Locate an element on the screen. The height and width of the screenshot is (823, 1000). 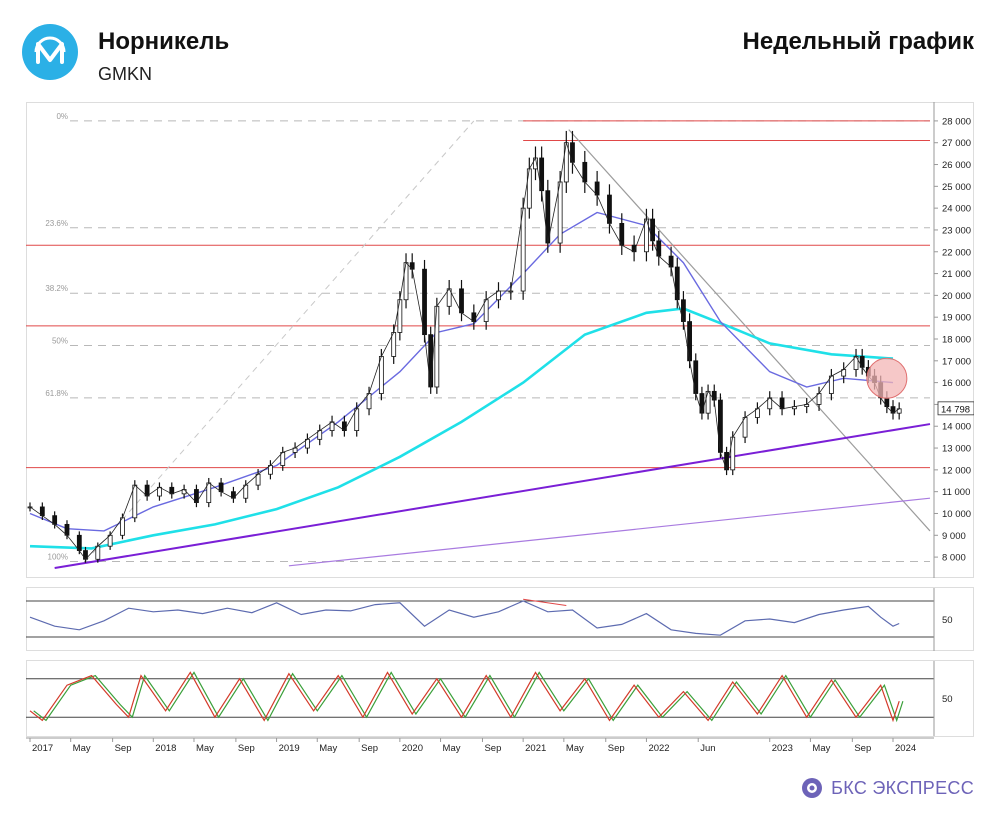
rsi-panel-frame is located at coordinates (500, 619).